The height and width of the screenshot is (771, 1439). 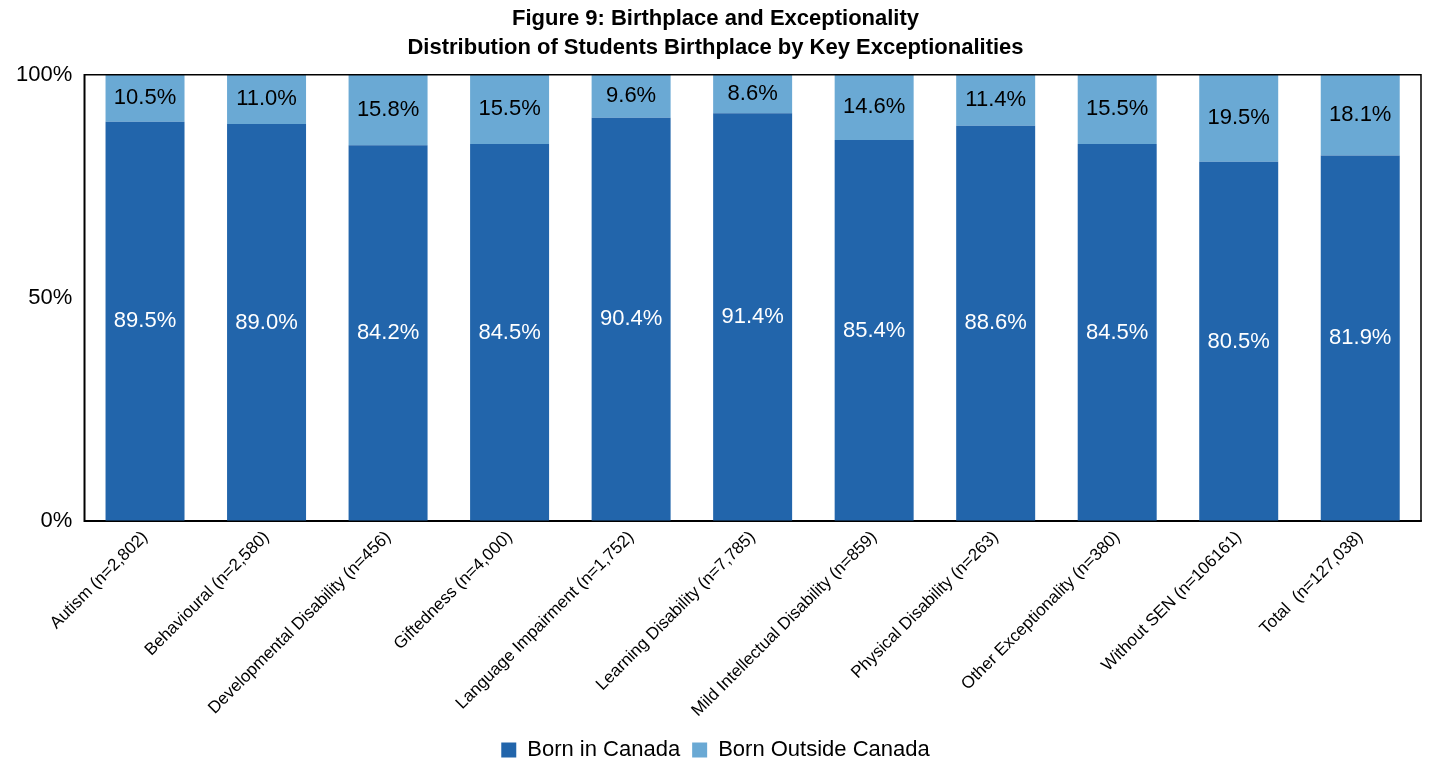 I want to click on data-label: 84.2%, so click(x=388, y=332).